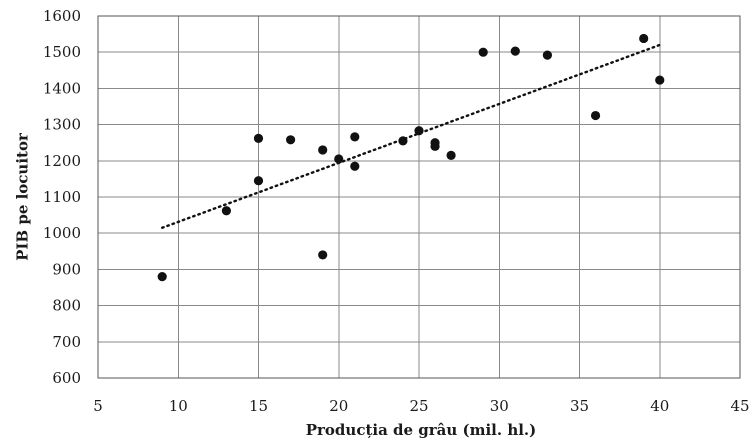 The height and width of the screenshot is (440, 751). What do you see at coordinates (98, 406) in the screenshot?
I see `x-tick-label: 5` at bounding box center [98, 406].